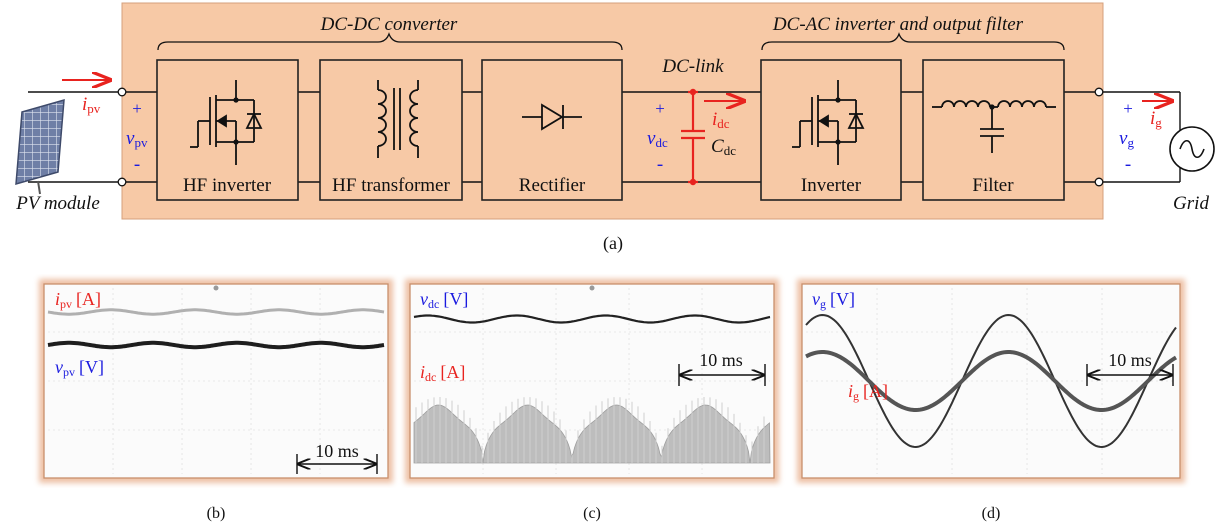  What do you see at coordinates (122, 182) in the screenshot?
I see `terminal-pv-bottom` at bounding box center [122, 182].